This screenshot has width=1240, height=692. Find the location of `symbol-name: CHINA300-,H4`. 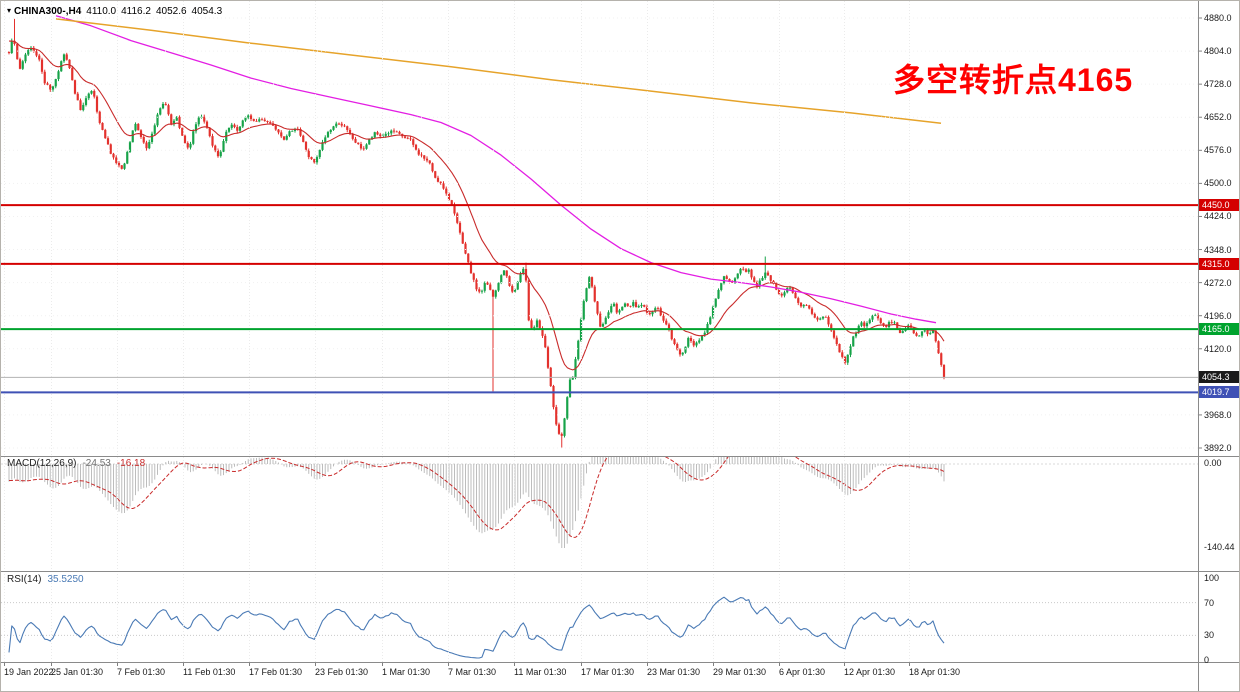

symbol-name: CHINA300-,H4 is located at coordinates (48, 11).